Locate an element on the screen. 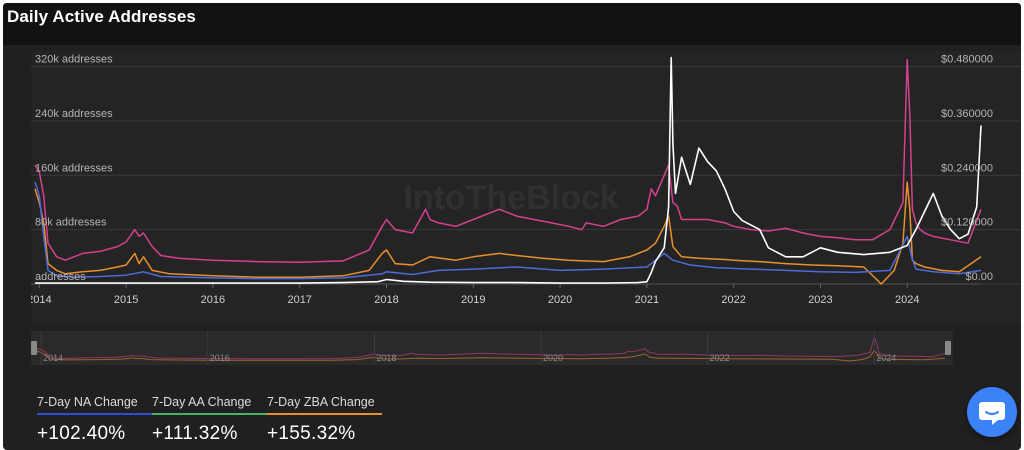  page-title: Daily Active Addresses is located at coordinates (101, 16).